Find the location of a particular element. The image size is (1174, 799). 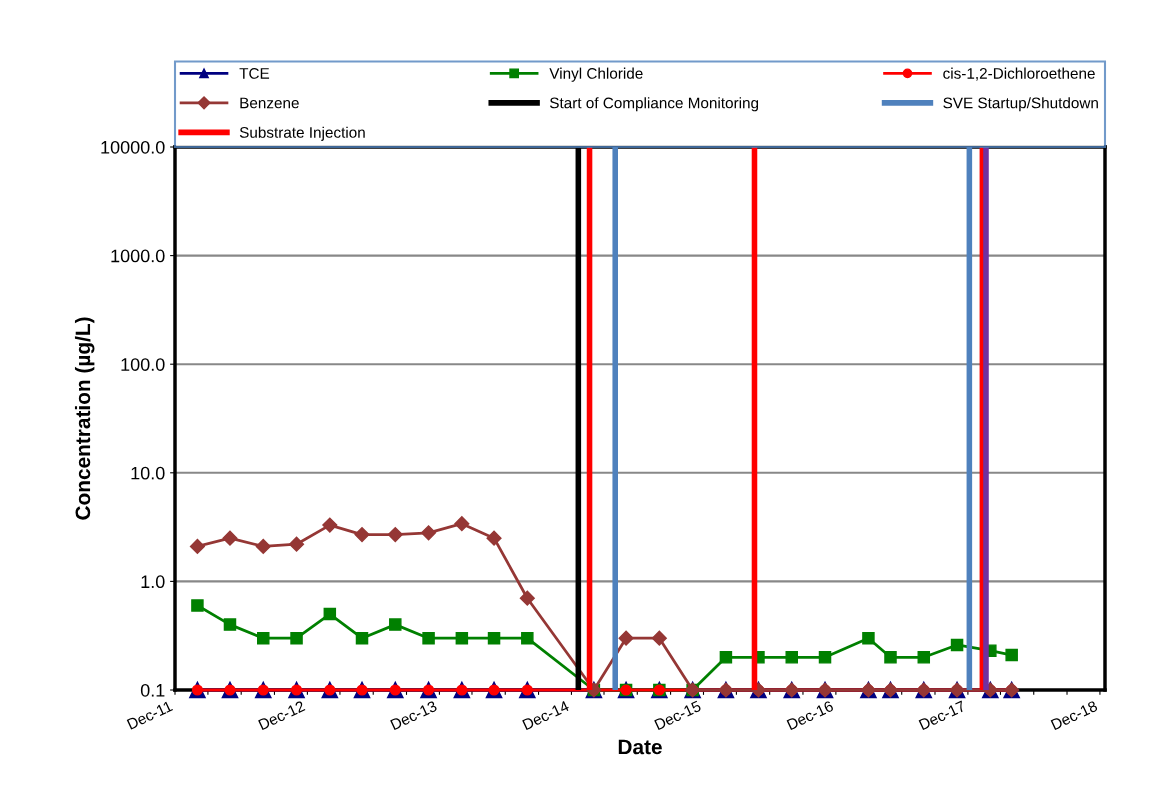

x-axis-title: Date is located at coordinates (640, 747).